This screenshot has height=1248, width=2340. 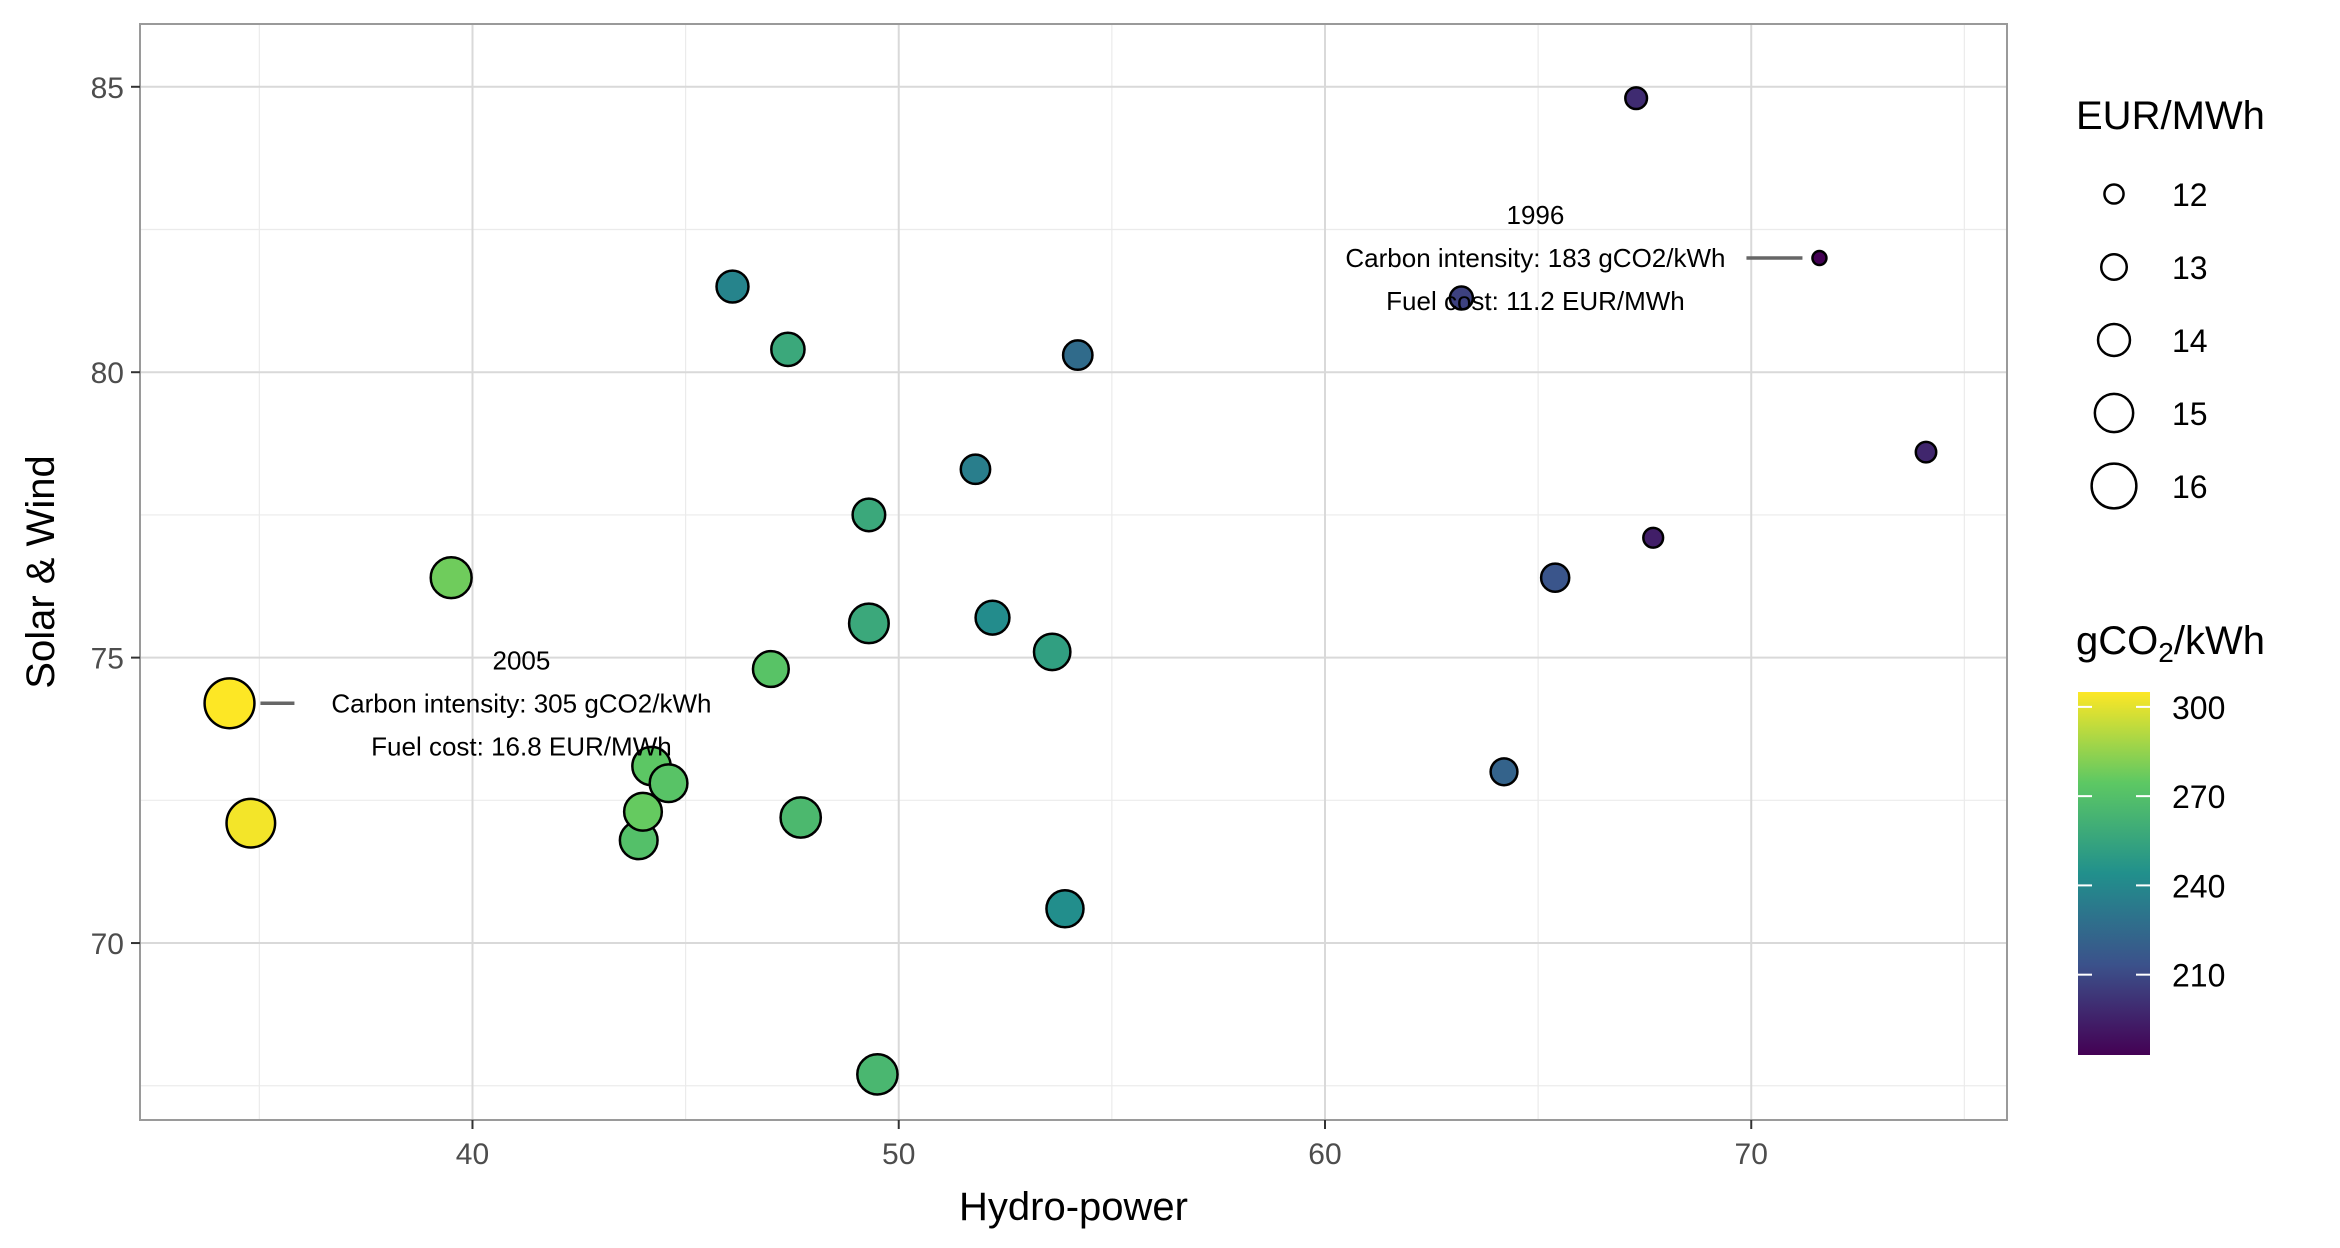 I want to click on color-legend-label: 300, so click(x=2198, y=708).